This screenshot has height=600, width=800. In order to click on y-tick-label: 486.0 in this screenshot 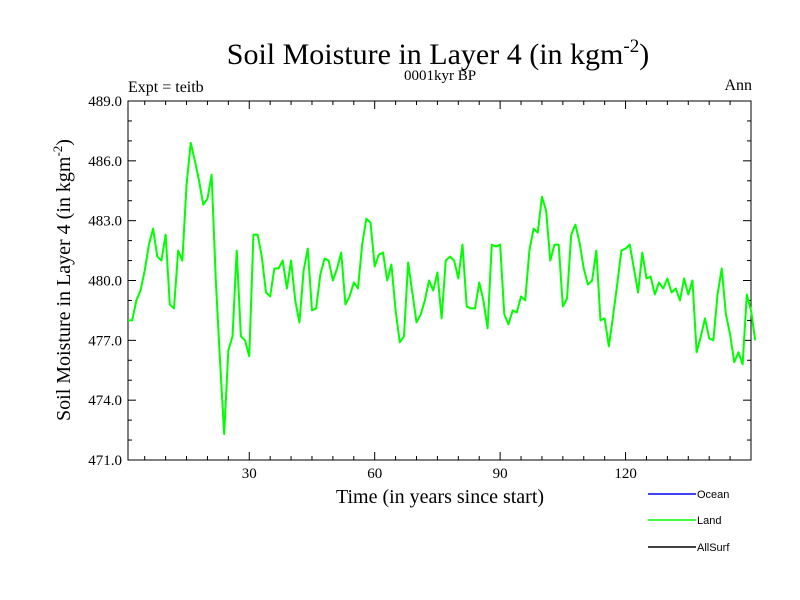, I will do `click(105, 162)`.